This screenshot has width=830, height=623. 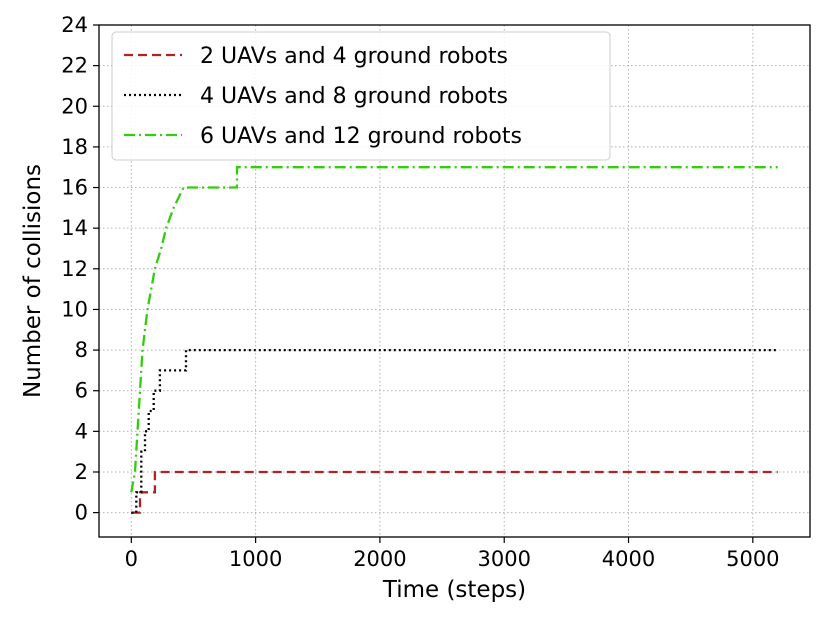 What do you see at coordinates (628, 559) in the screenshot?
I see `x-tick-label: 4000` at bounding box center [628, 559].